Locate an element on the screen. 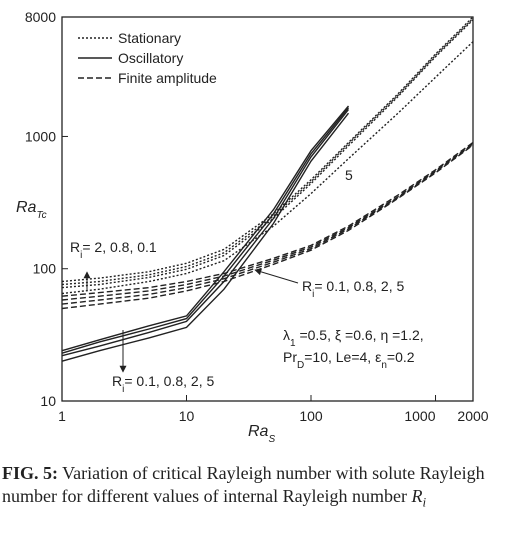 This screenshot has height=549, width=524. caption-part: FIG. 5: is located at coordinates (30, 473).